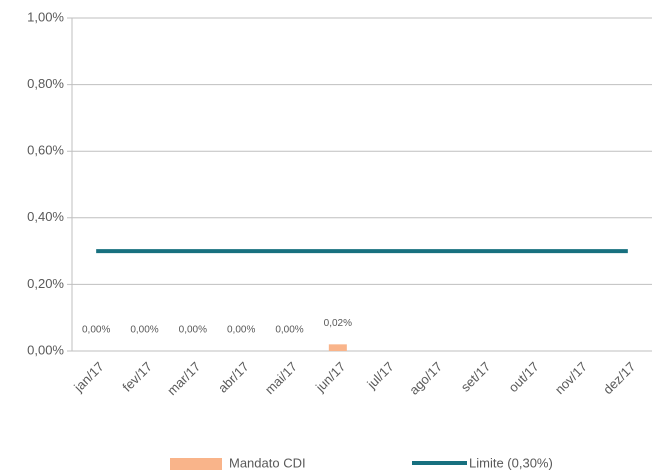 This screenshot has height=472, width=652. What do you see at coordinates (619, 378) in the screenshot?
I see `x-tick-label: dez/17` at bounding box center [619, 378].